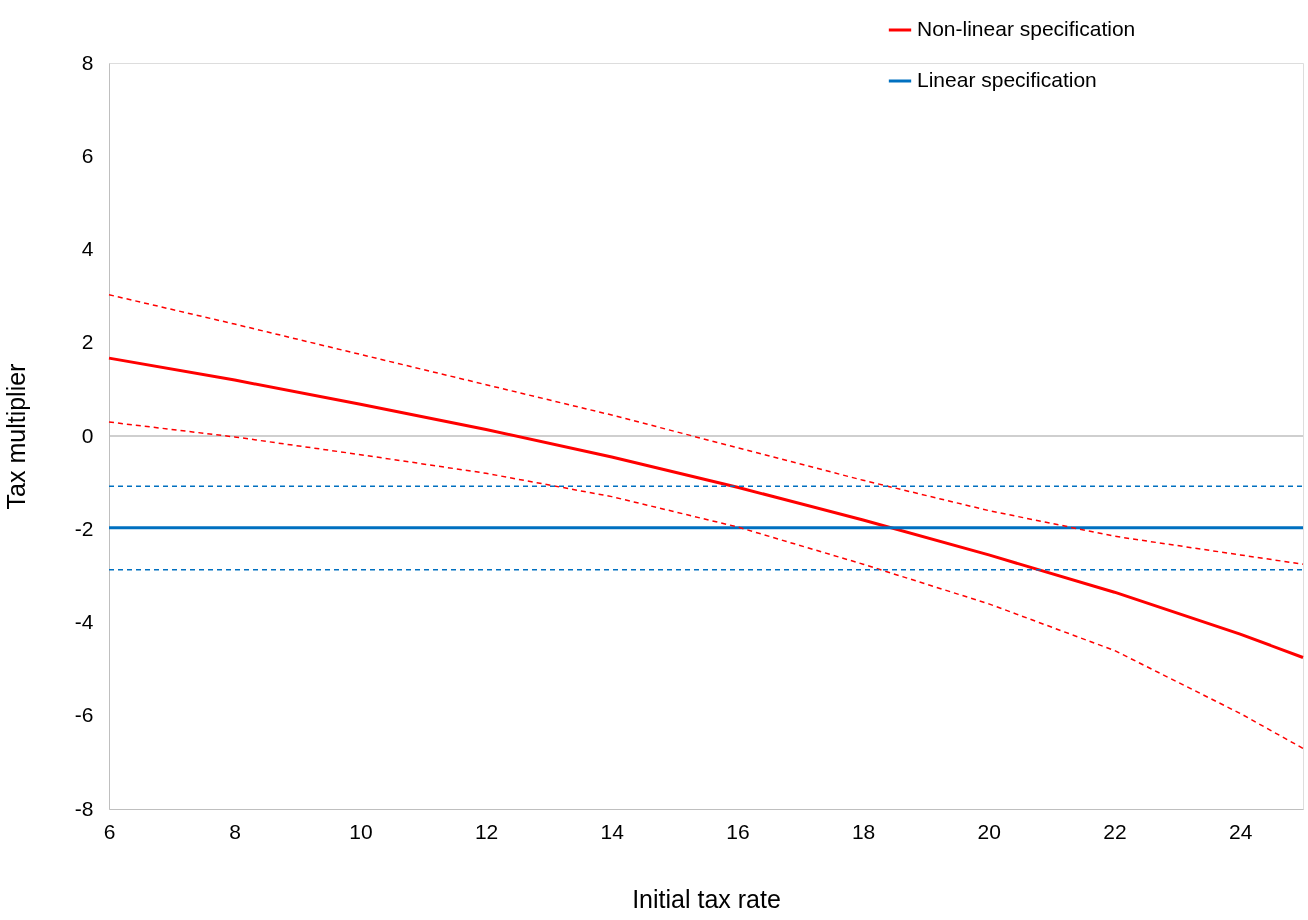 The image size is (1308, 920). Describe the element at coordinates (84, 621) in the screenshot. I see `y-tick-label: -4` at that location.